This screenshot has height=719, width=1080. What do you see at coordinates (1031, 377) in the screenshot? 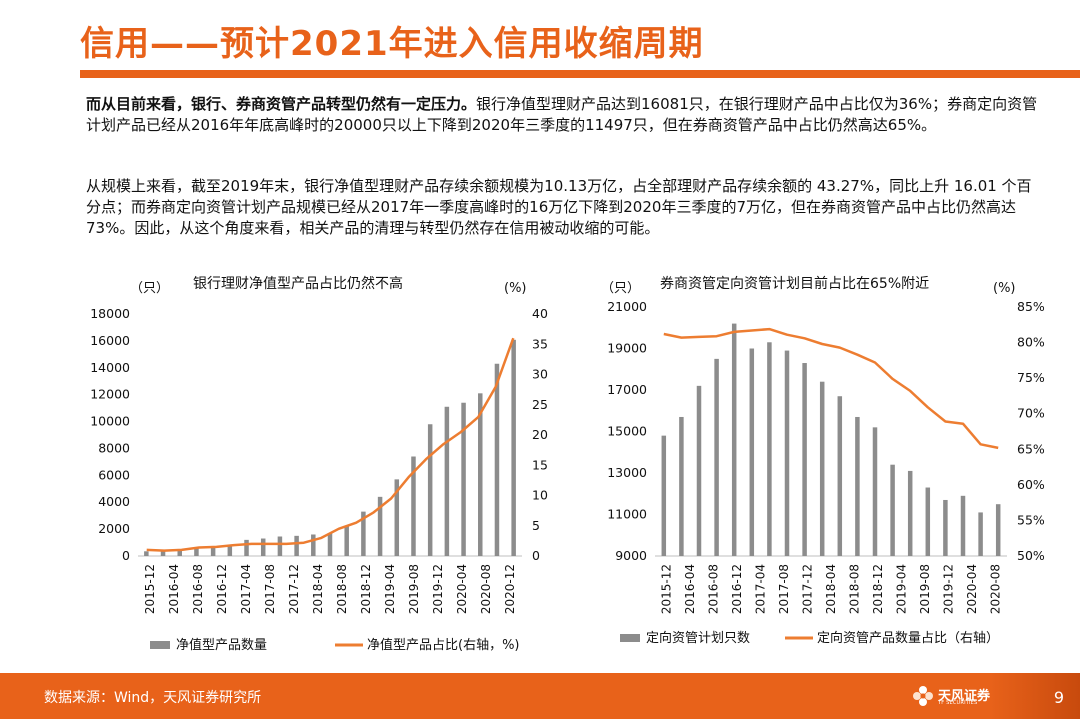
I see `right-tick-label: 75%` at bounding box center [1031, 377].